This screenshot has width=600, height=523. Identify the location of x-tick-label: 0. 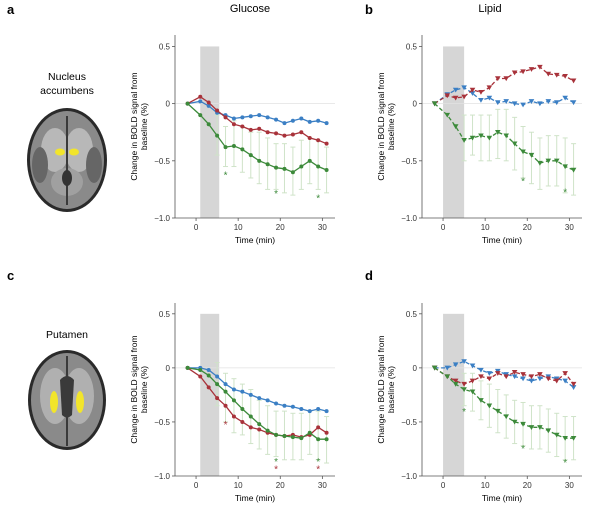
(196, 485).